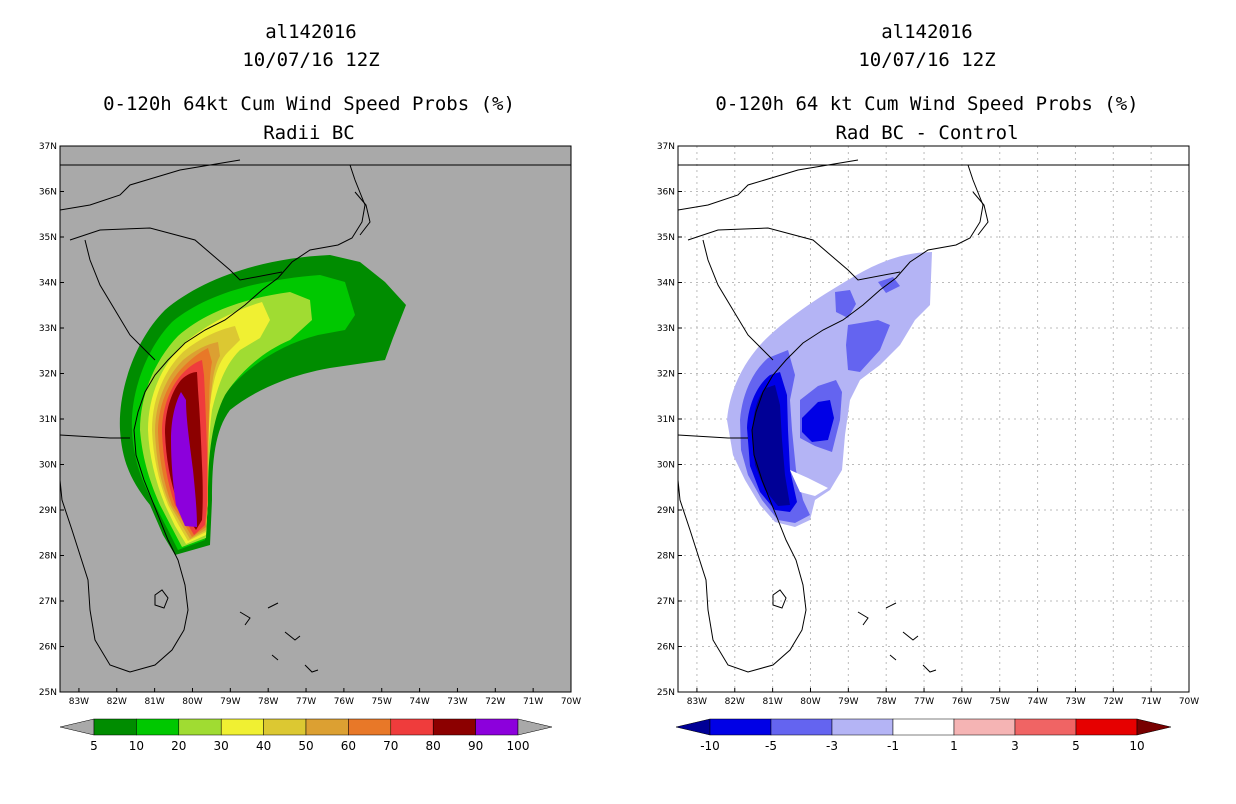  Describe the element at coordinates (309, 133) in the screenshot. I see `left-subtitle: Radii BC` at that location.